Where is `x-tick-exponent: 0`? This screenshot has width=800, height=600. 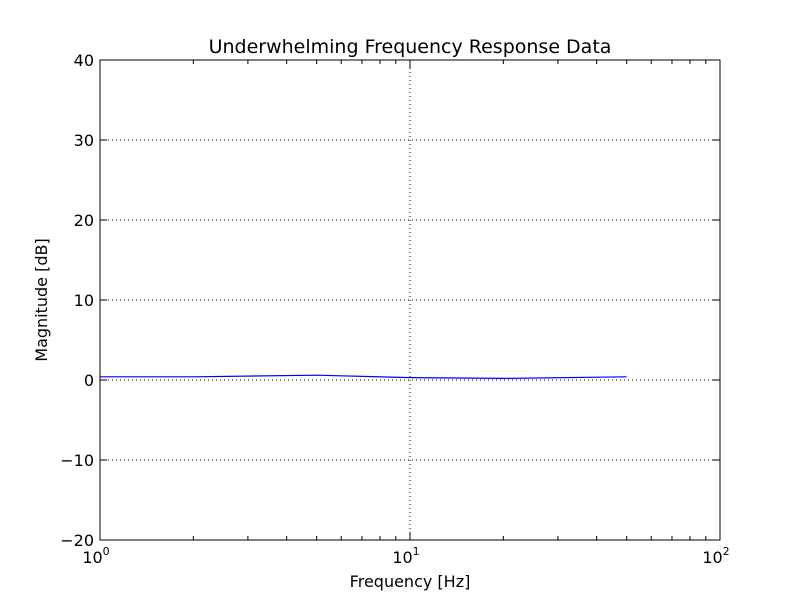 x-tick-exponent: 0 is located at coordinates (106, 551).